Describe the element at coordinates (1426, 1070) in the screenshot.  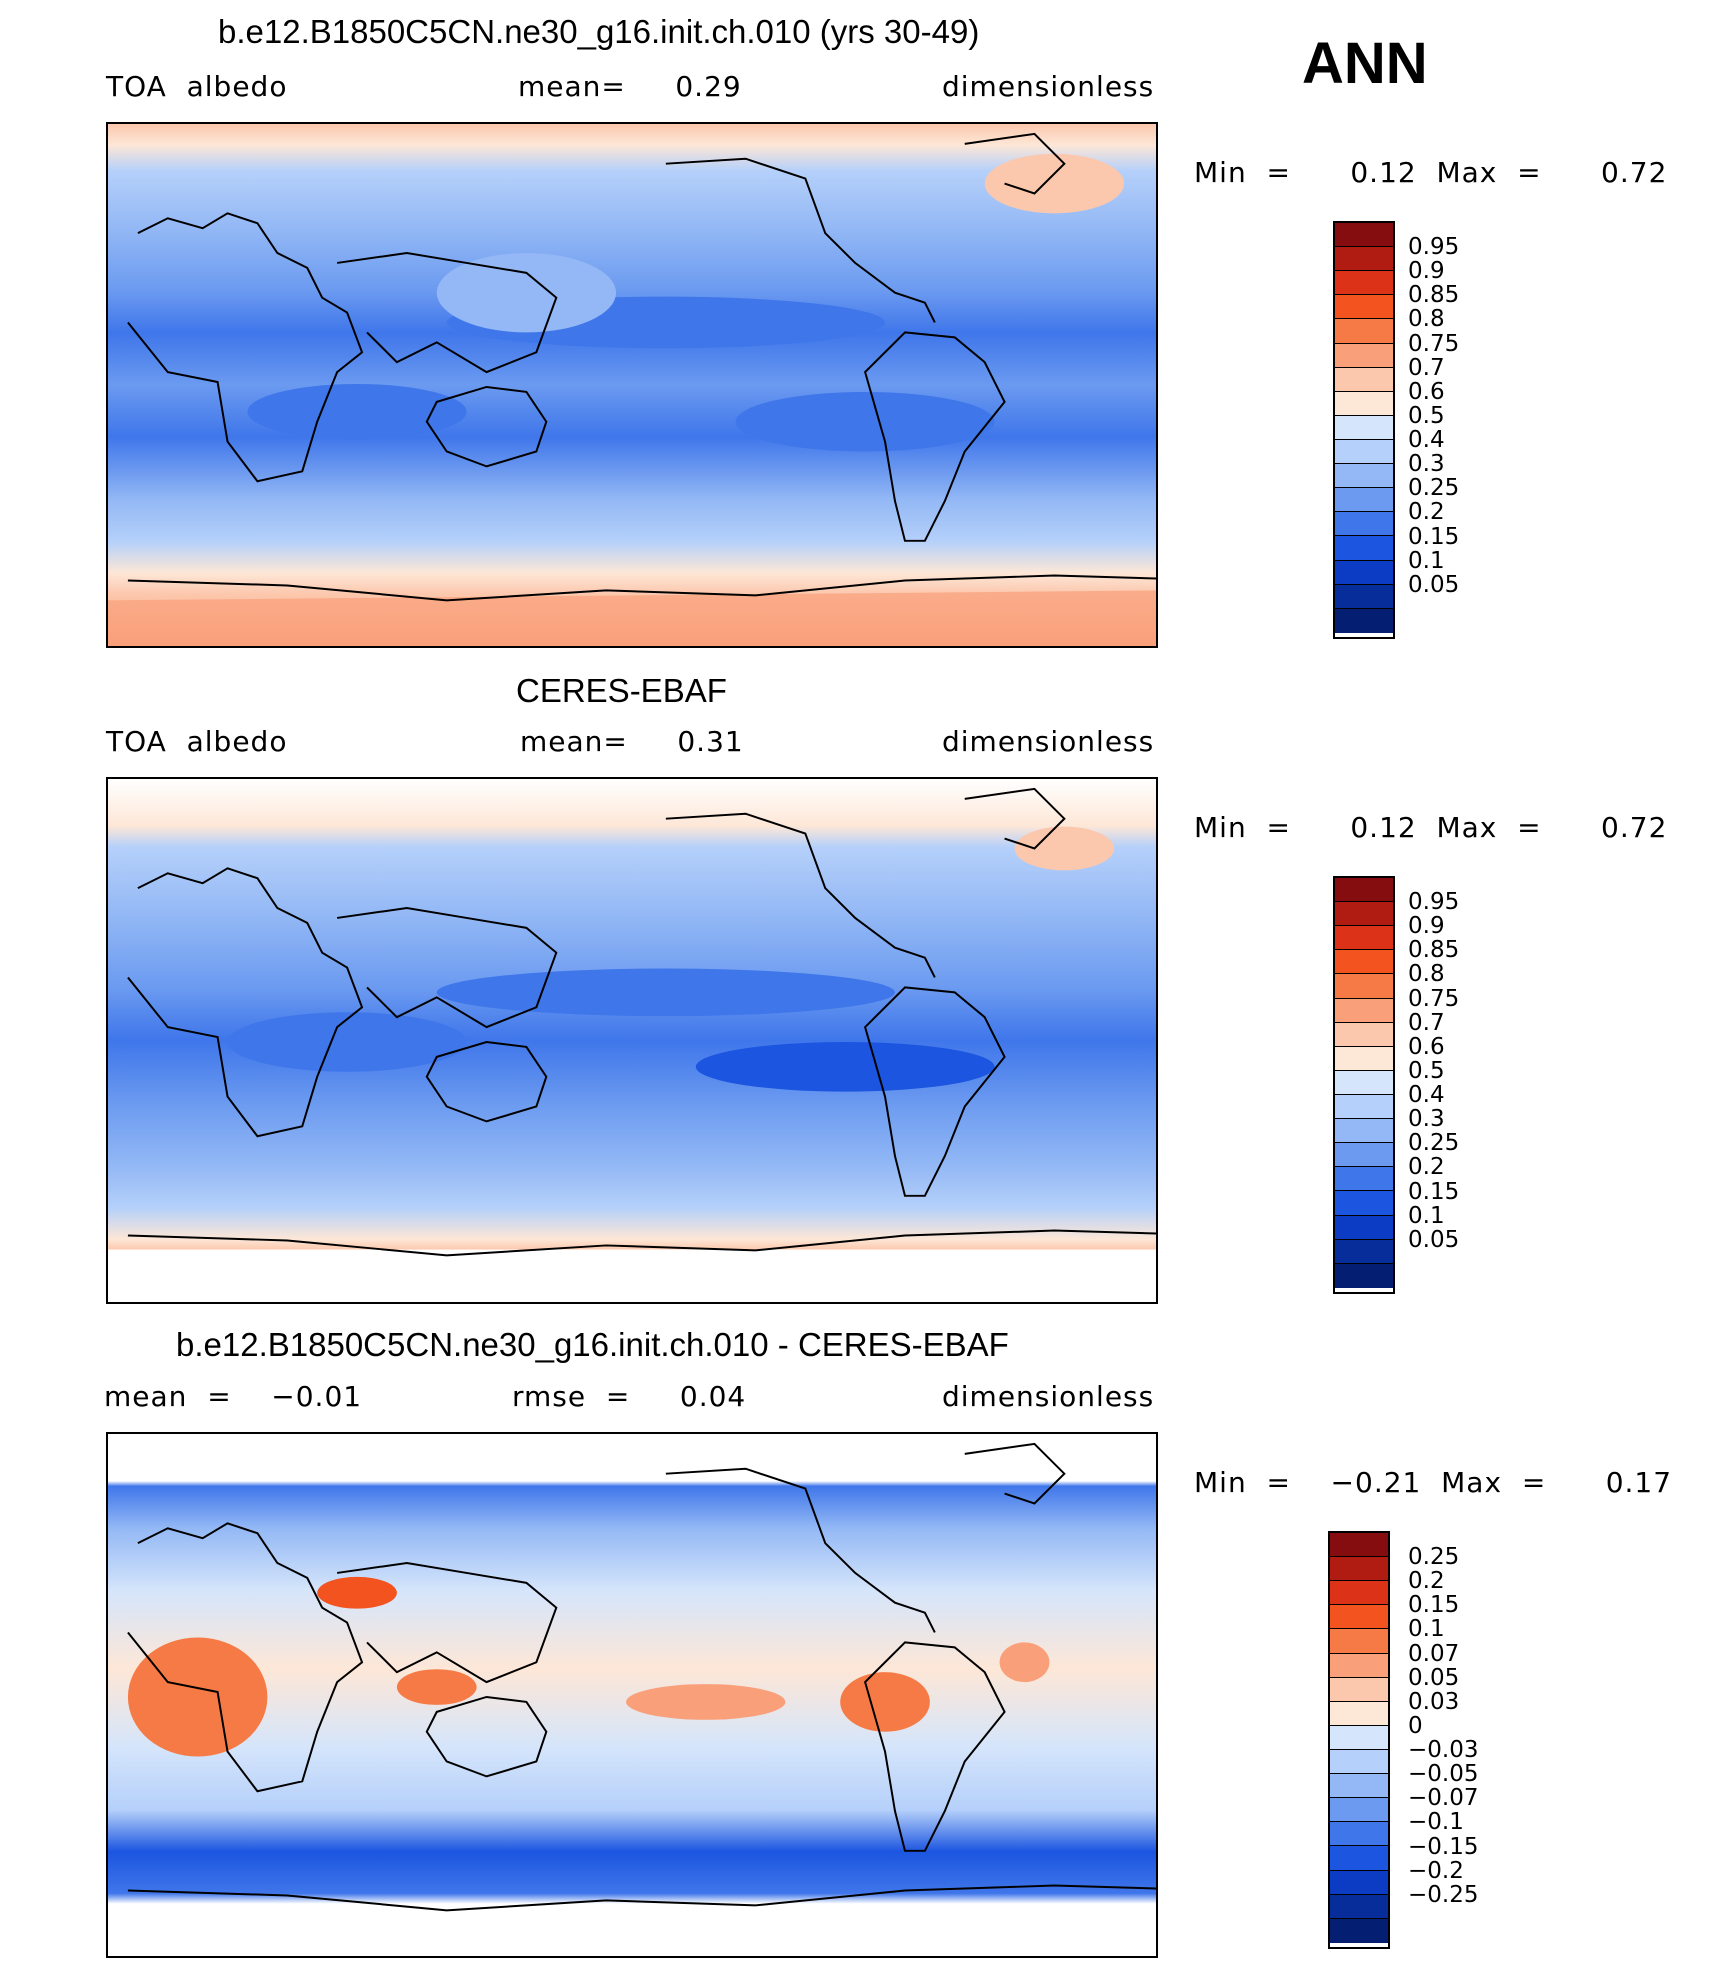
I see `colorbar-tick-label: 0.5` at that location.